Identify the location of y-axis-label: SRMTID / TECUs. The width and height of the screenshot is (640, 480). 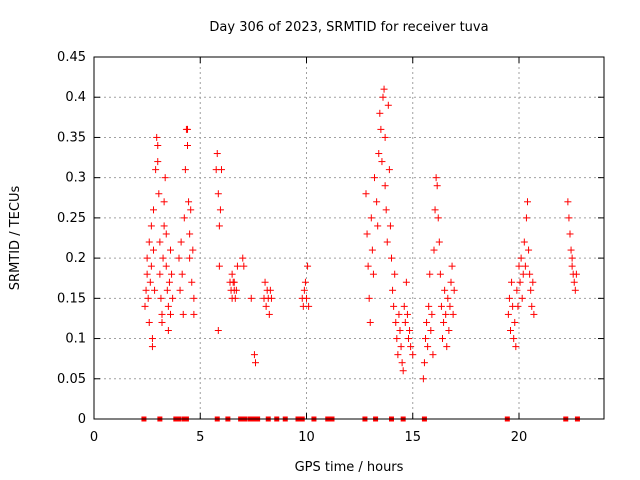
(15, 238).